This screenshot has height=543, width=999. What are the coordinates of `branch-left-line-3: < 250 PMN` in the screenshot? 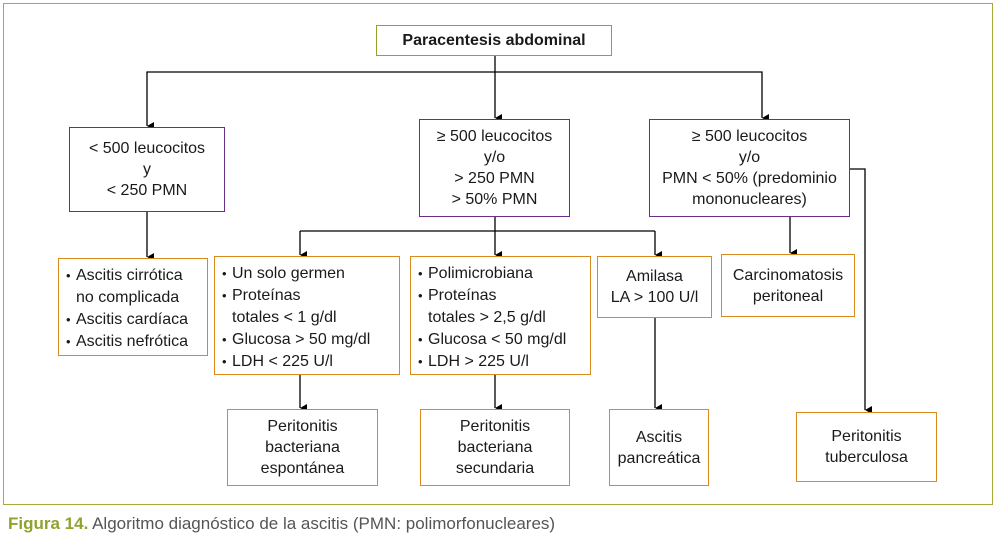 It's located at (147, 190).